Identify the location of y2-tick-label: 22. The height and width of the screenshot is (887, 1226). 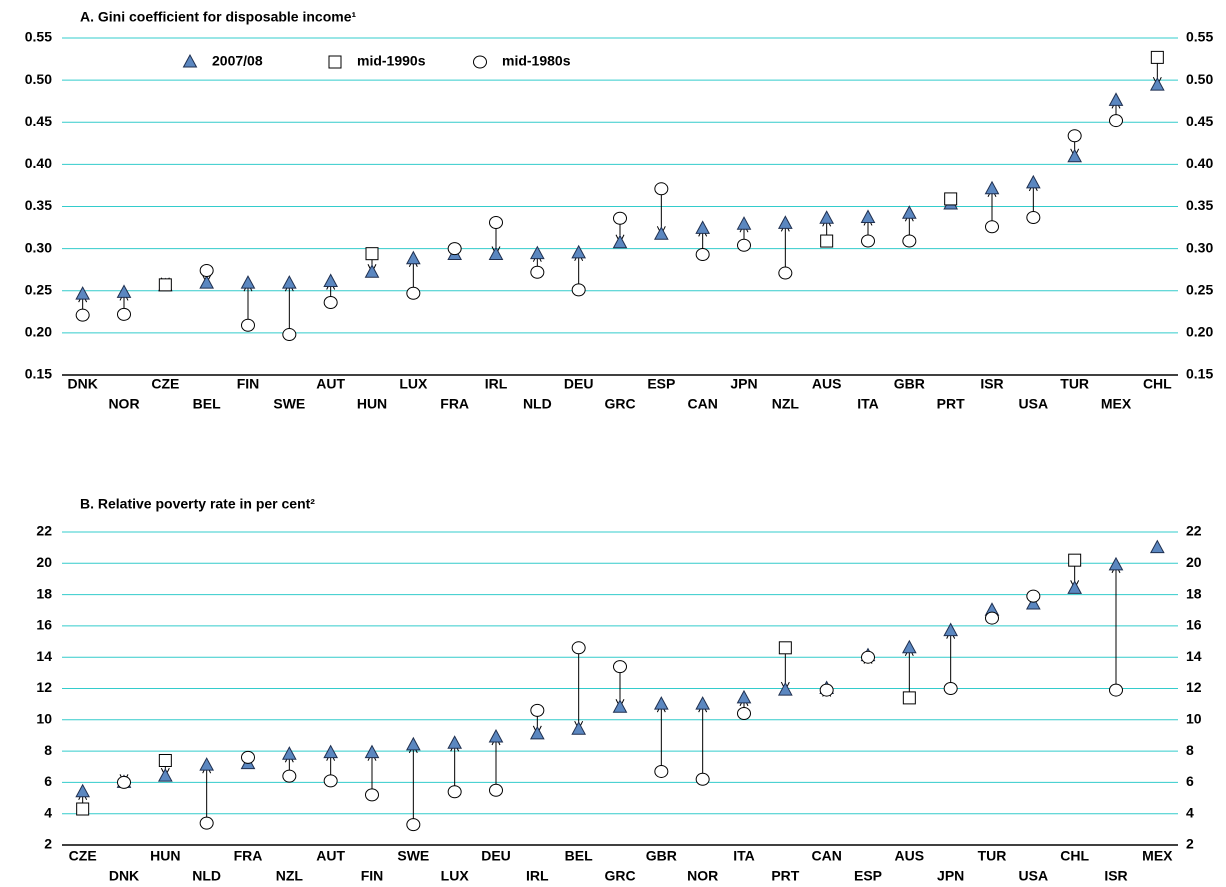
(1194, 531).